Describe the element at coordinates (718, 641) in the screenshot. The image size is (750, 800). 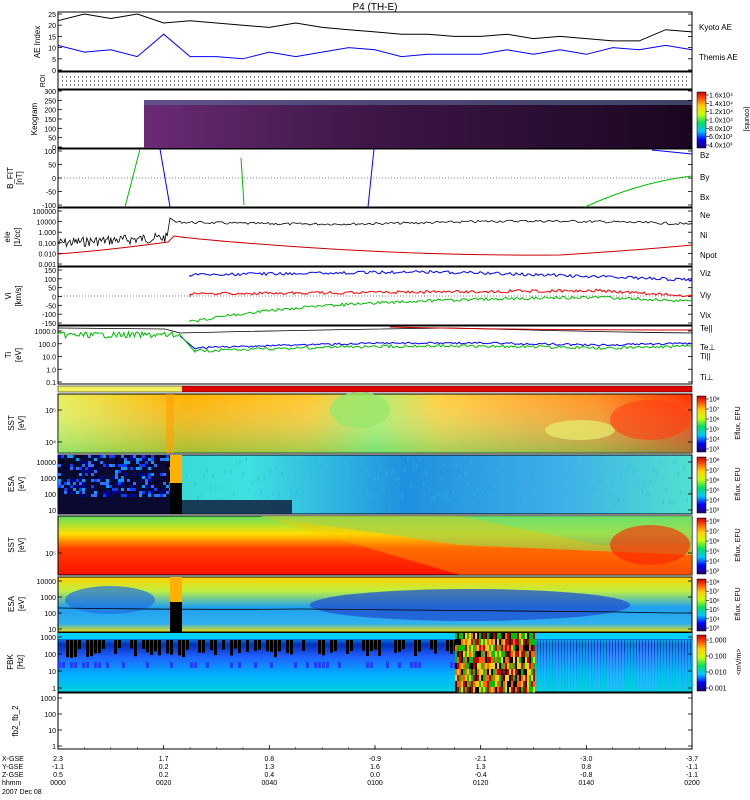
I see `colorbar-tick-label: 1.000` at that location.